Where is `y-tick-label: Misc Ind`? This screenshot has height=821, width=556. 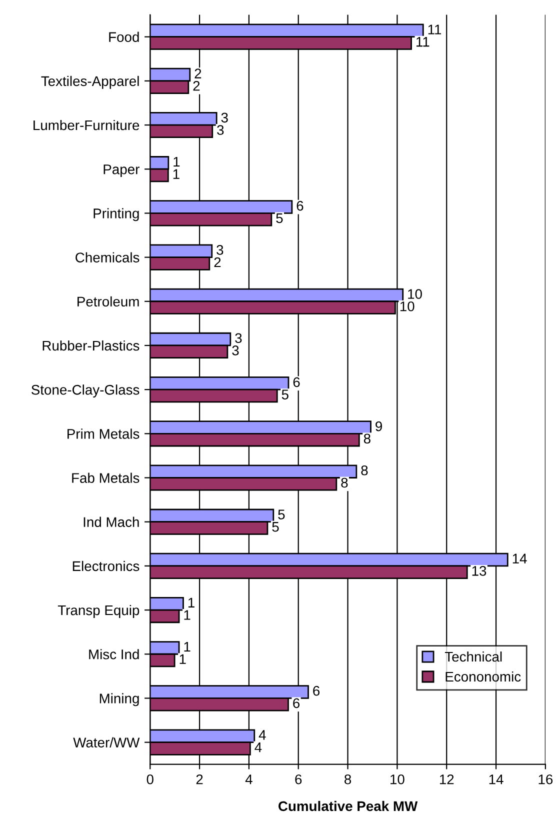 y-tick-label: Misc Ind is located at coordinates (114, 654).